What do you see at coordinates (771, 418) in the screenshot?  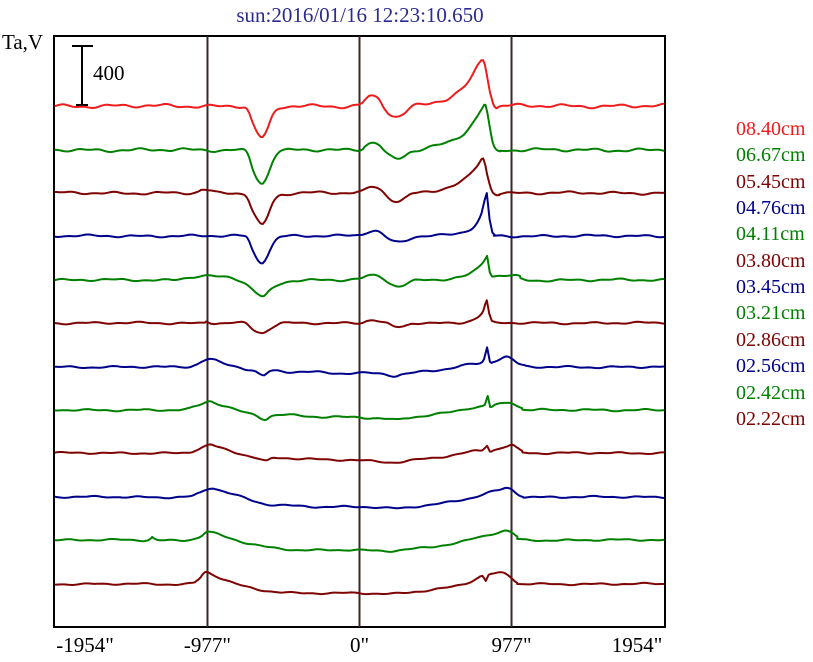 I see `legend-item-02.22cm: 02.22cm` at bounding box center [771, 418].